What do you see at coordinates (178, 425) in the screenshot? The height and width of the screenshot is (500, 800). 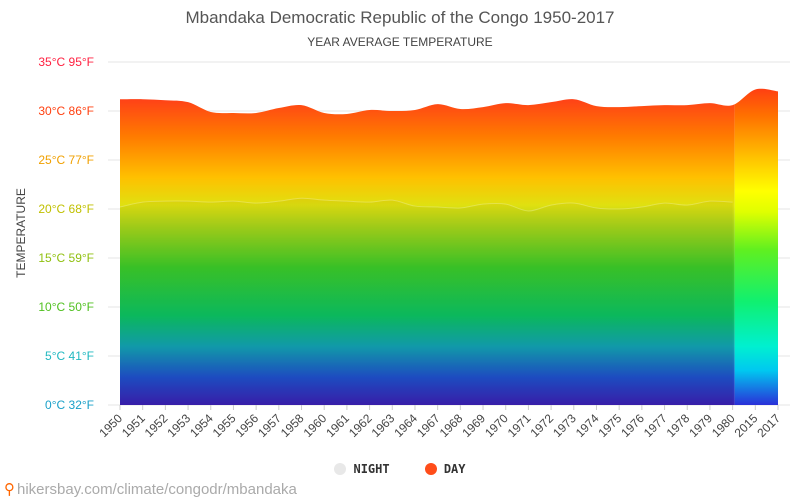 I see `x-tick-label: 1953` at bounding box center [178, 425].